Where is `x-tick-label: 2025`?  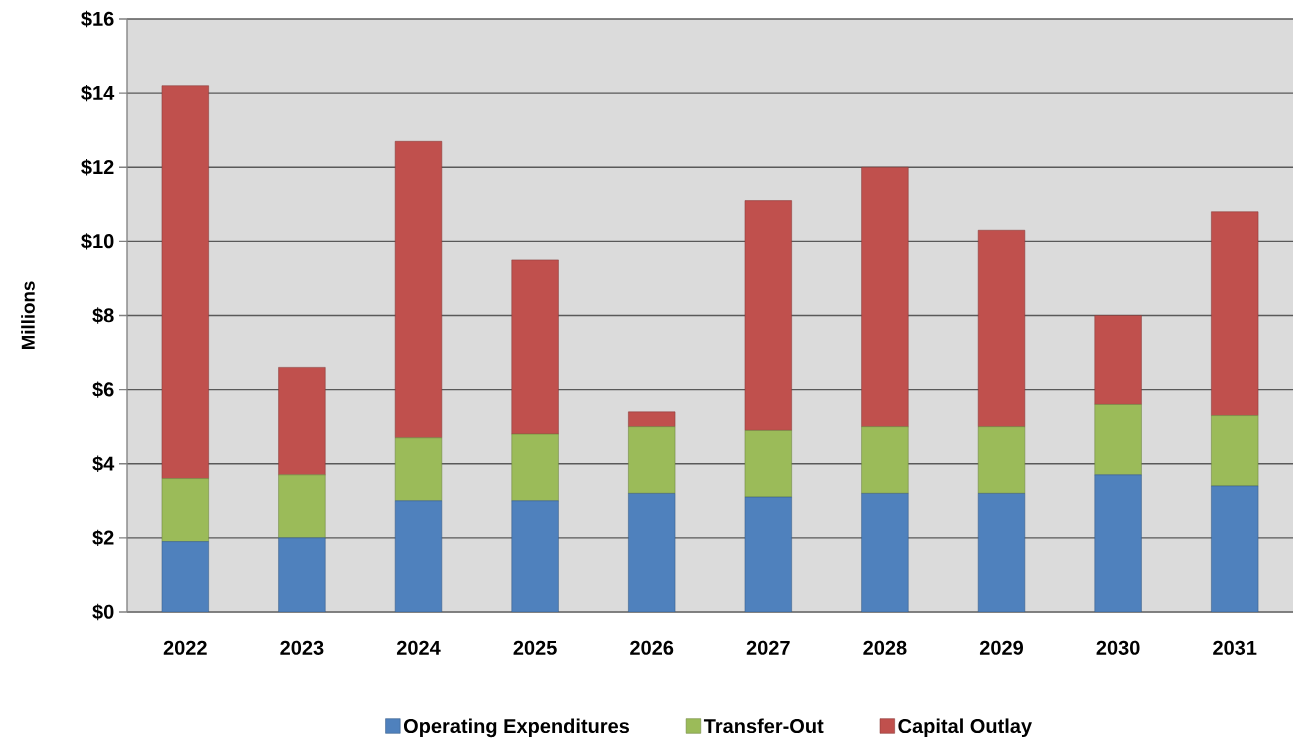 x-tick-label: 2025 is located at coordinates (535, 647).